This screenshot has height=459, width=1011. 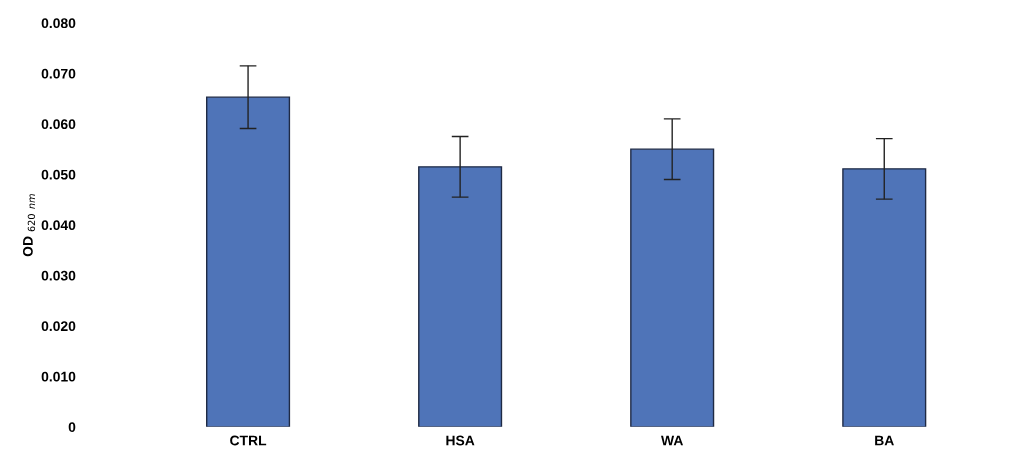 What do you see at coordinates (72, 427) in the screenshot?
I see `y-tick-label: 0` at bounding box center [72, 427].